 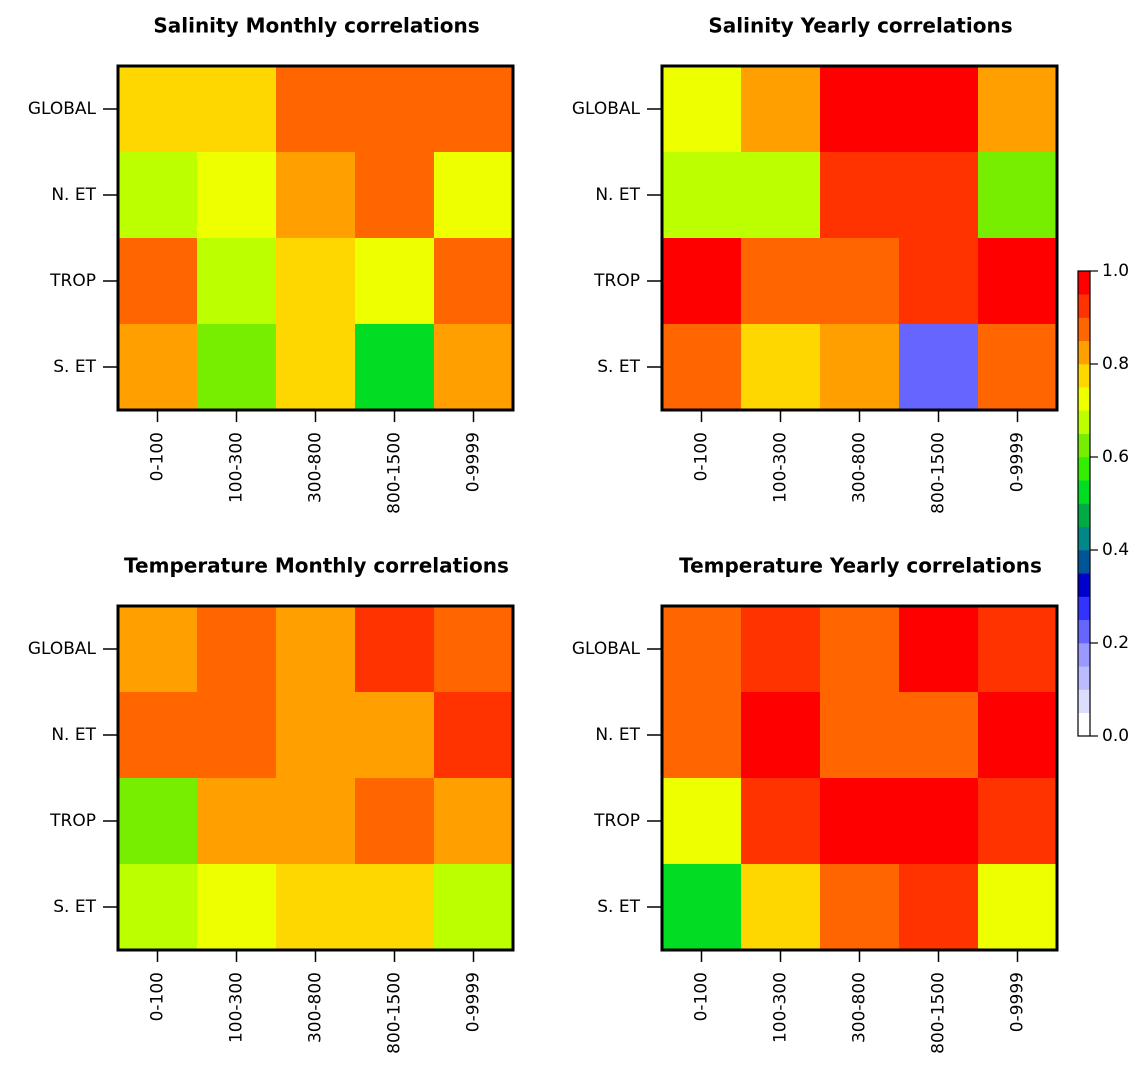 What do you see at coordinates (1115, 364) in the screenshot?
I see `colorbar-tick-label: 0.8` at bounding box center [1115, 364].